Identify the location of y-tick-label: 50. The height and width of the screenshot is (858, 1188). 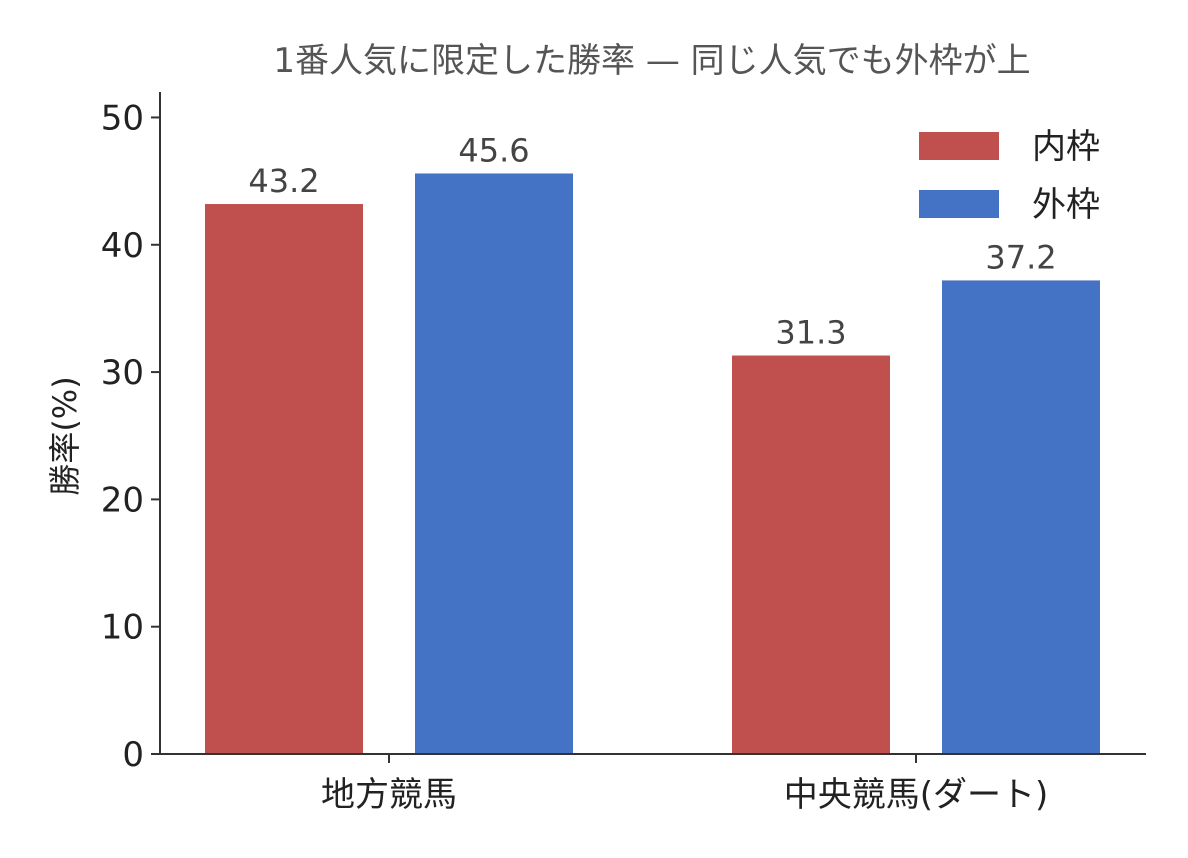
(122, 118).